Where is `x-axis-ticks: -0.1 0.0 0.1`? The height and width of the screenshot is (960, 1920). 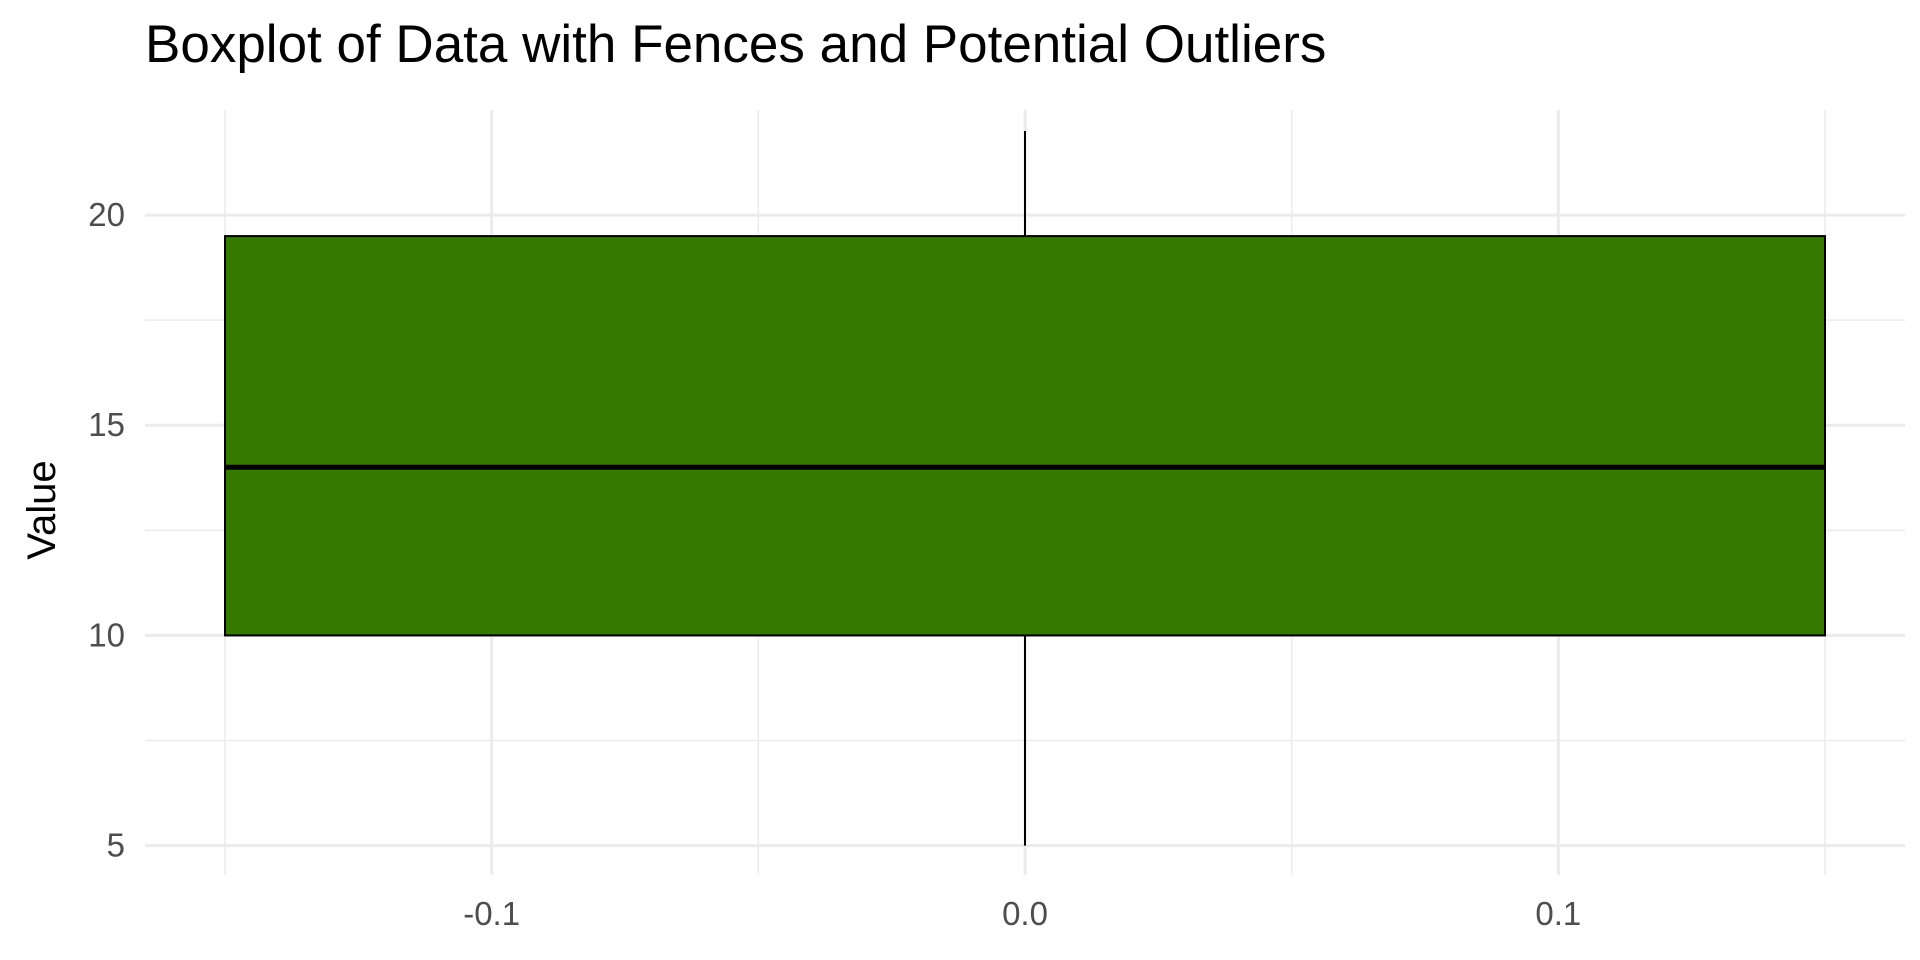 x-axis-ticks: -0.1 0.0 0.1 is located at coordinates (1022, 913).